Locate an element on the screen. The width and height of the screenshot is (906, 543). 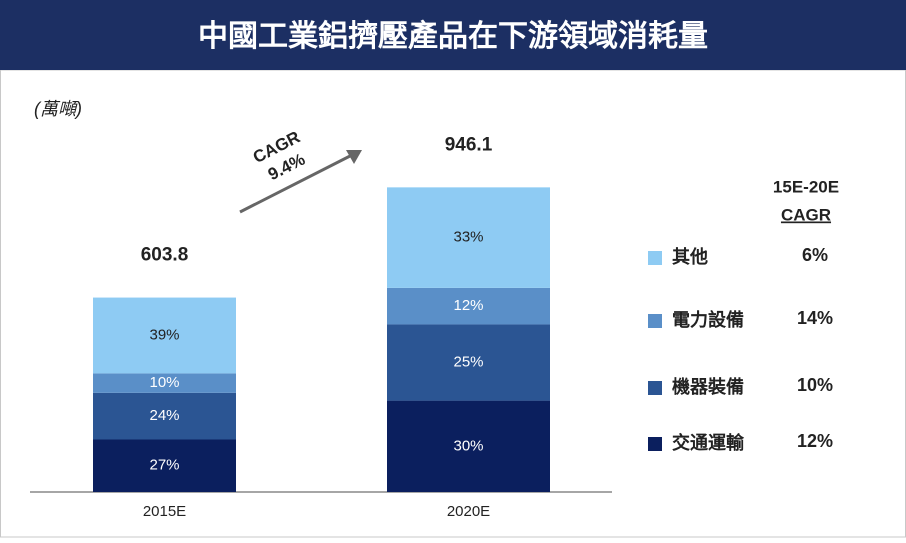
cagr-arrow is located at coordinates (296, 183).